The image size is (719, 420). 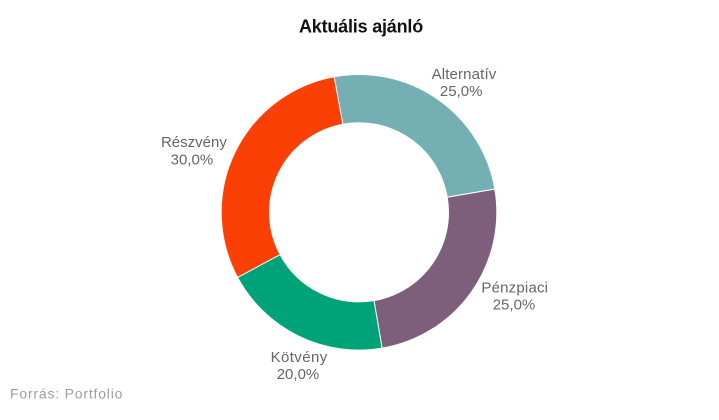 I want to click on svg-text: Forrás: Portfolio, so click(x=66, y=394).